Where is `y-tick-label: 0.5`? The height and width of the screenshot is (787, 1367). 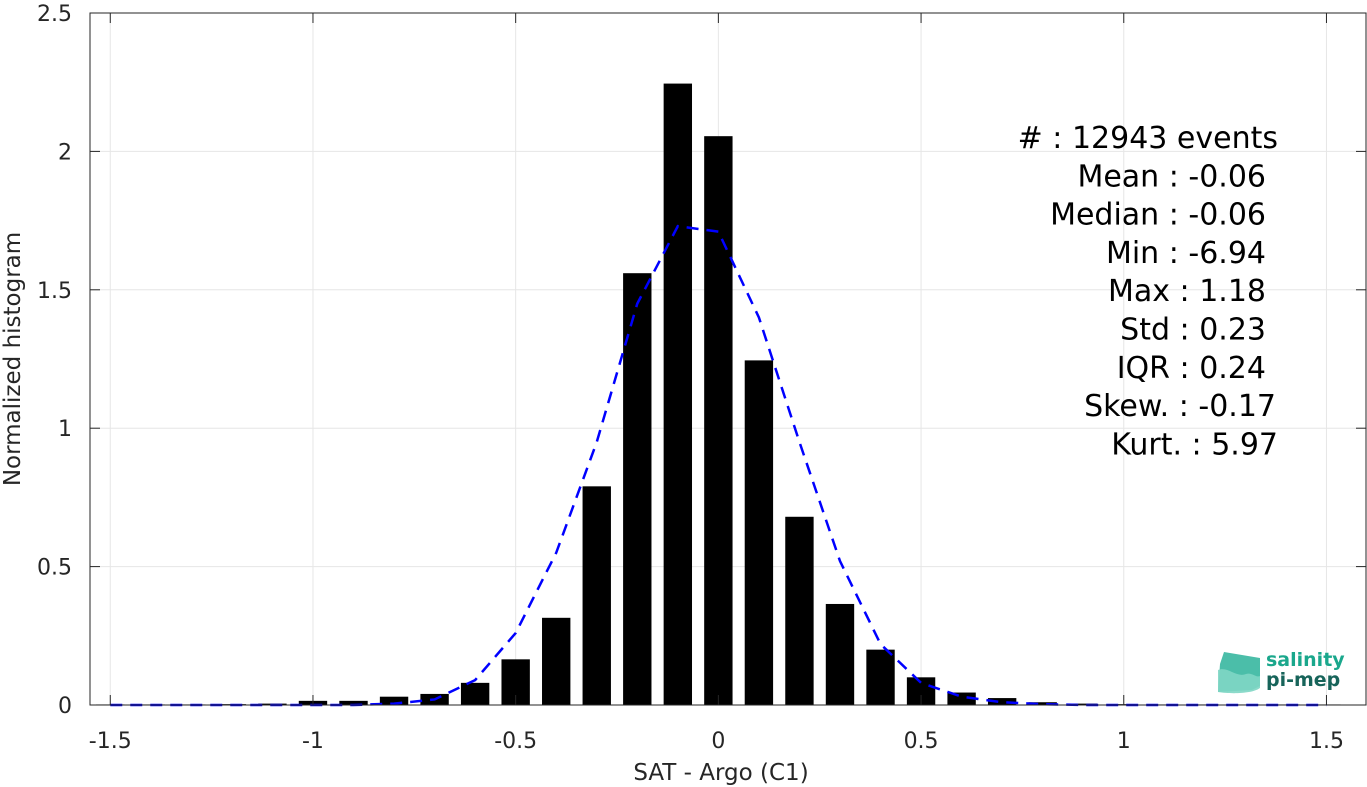 y-tick-label: 0.5 is located at coordinates (54, 568).